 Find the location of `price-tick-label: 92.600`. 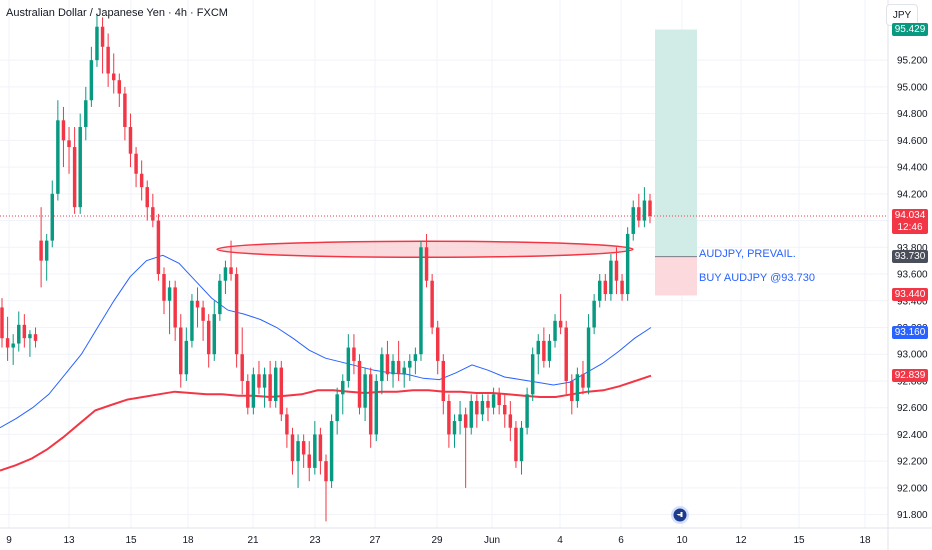

price-tick-label: 92.600 is located at coordinates (912, 408).